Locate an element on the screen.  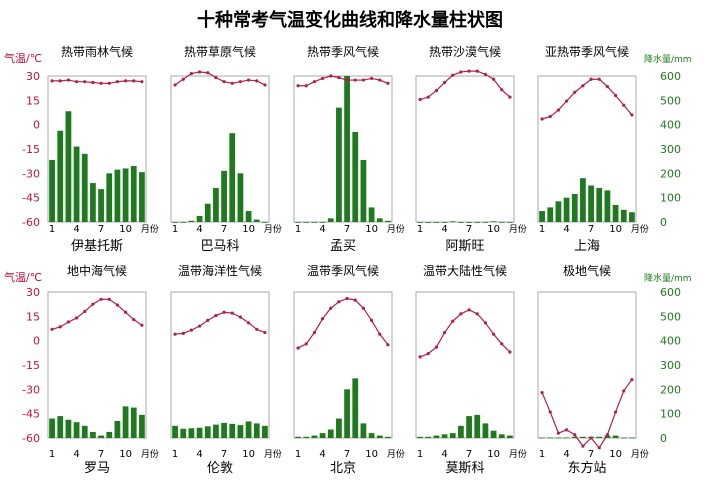
temp-tick-label: -45 is located at coordinates (31, 414).